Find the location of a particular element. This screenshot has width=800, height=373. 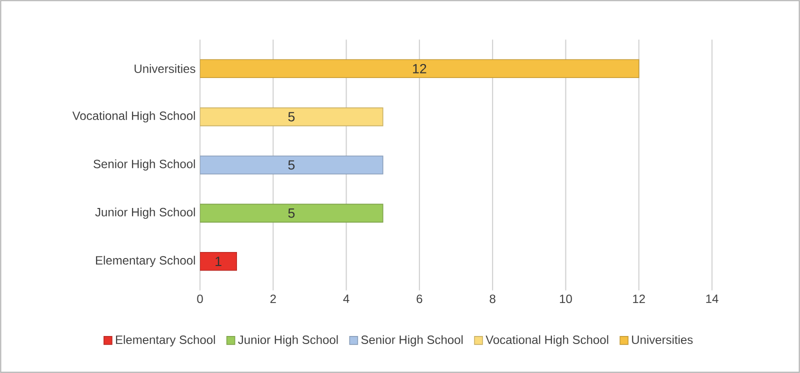

x-tick-label: 2 is located at coordinates (273, 298).